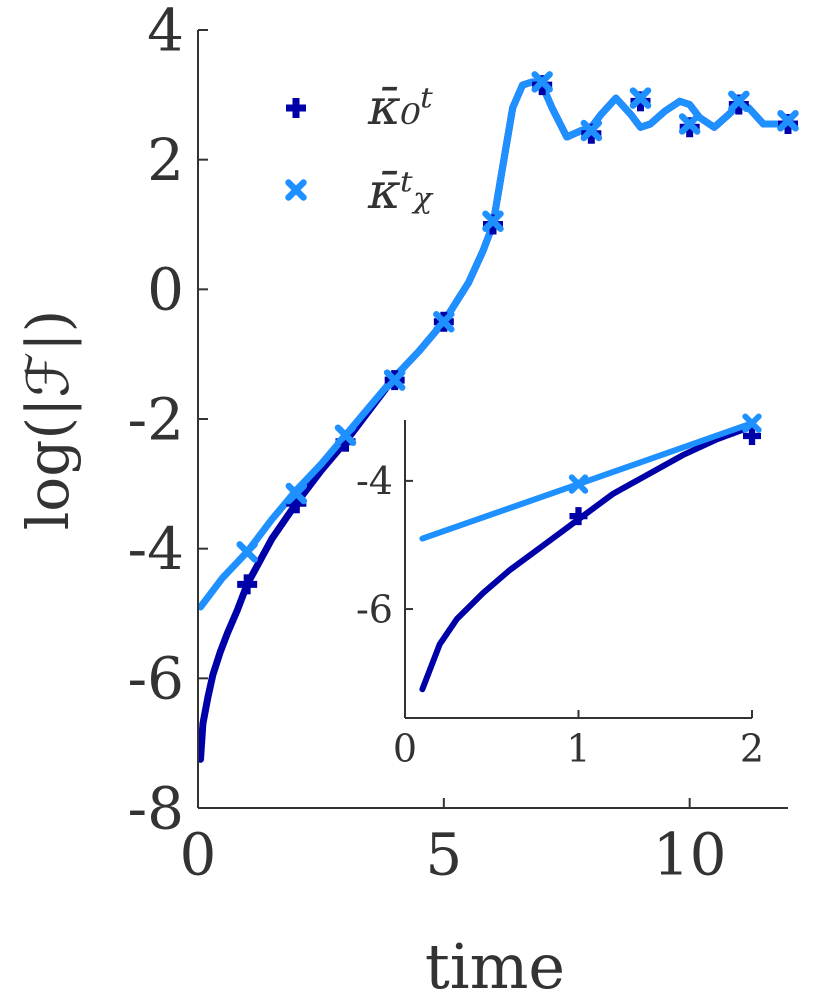 This screenshot has width=813, height=1004. Describe the element at coordinates (374, 481) in the screenshot. I see `inset-y-tick-label: -4` at that location.